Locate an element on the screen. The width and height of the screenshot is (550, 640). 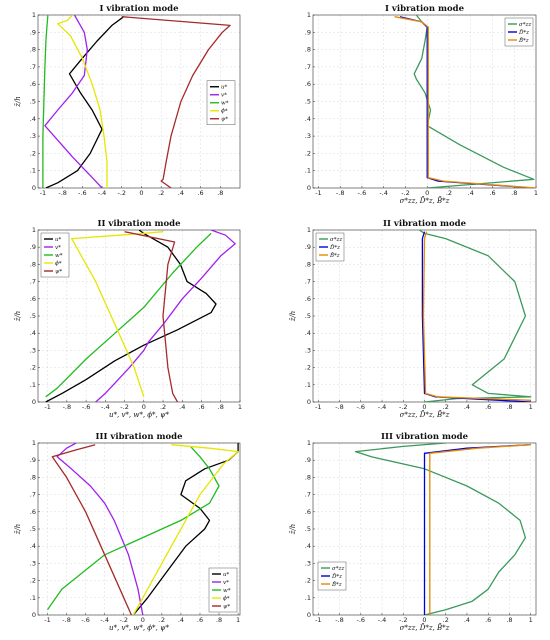
legend: u* v* w* ϕ* ψ* is located at coordinates (55, 255).